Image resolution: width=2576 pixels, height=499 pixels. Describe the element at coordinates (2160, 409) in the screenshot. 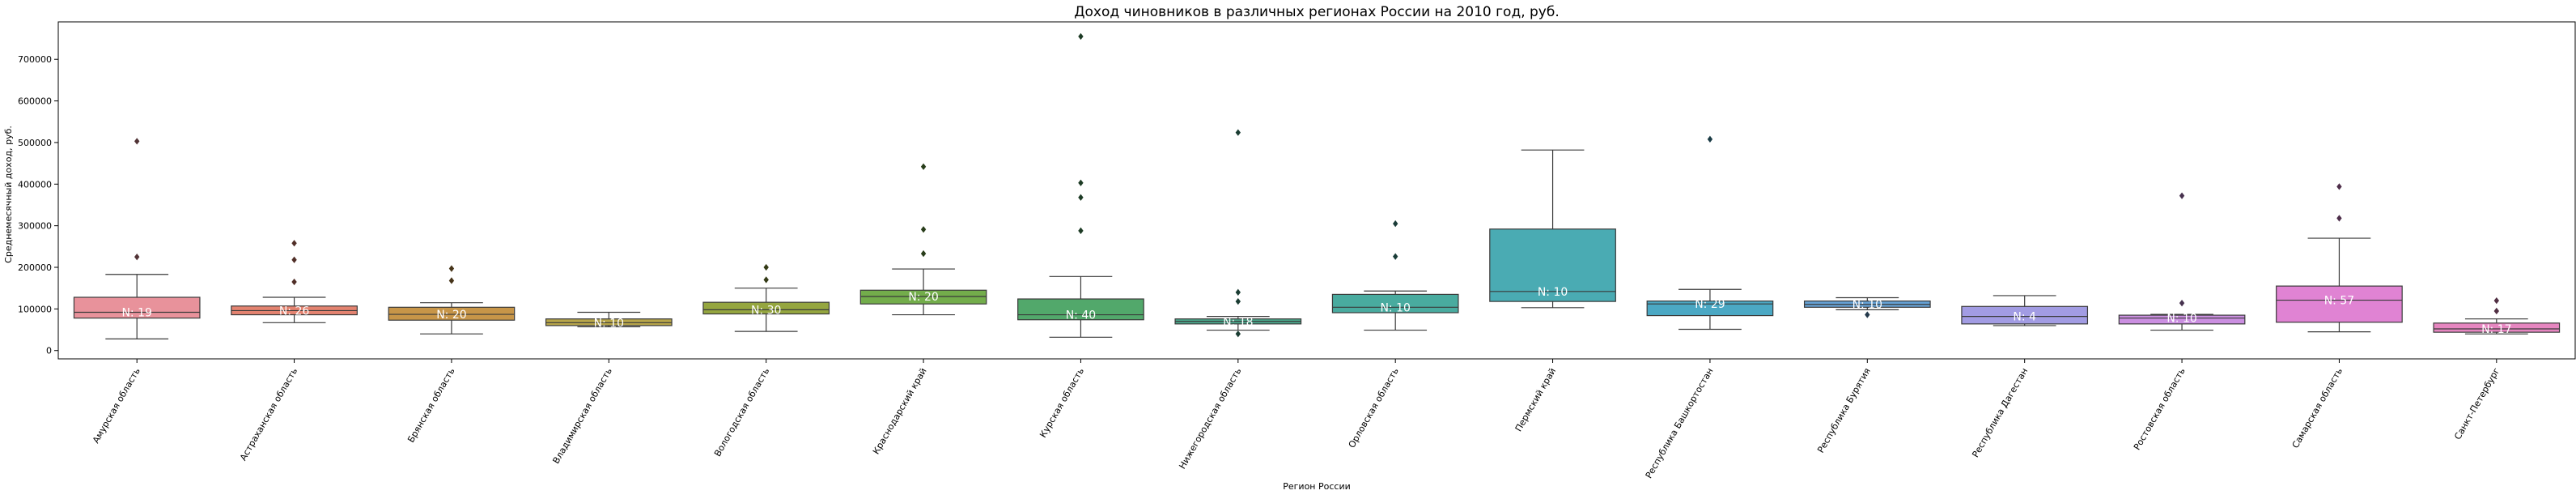

I see `x-tick-label: Ростовская область` at that location.